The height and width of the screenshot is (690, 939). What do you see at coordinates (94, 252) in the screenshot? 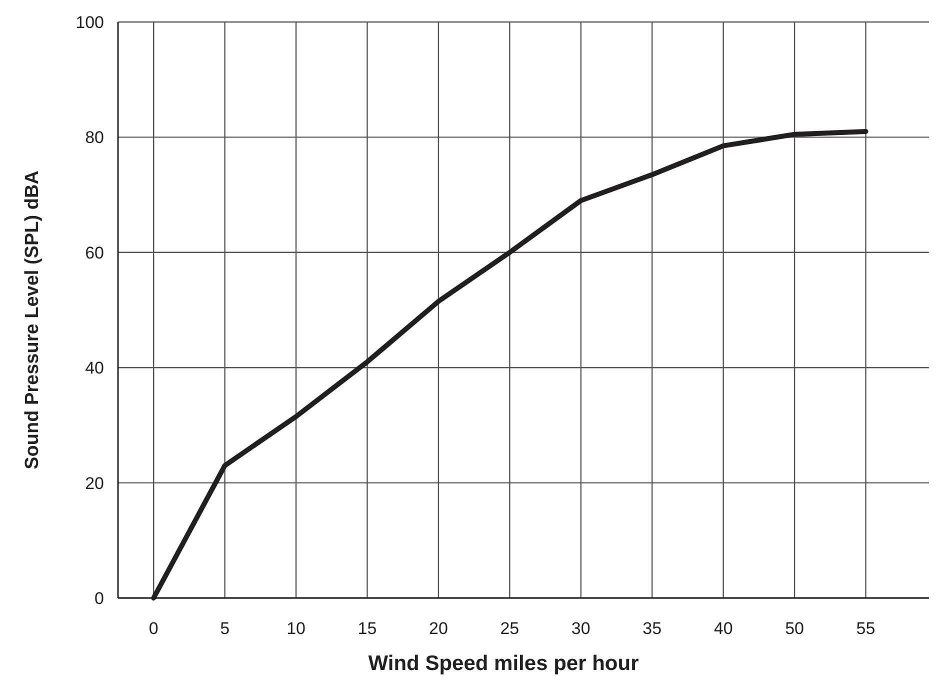
I see `y-tick-label: 60` at bounding box center [94, 252].